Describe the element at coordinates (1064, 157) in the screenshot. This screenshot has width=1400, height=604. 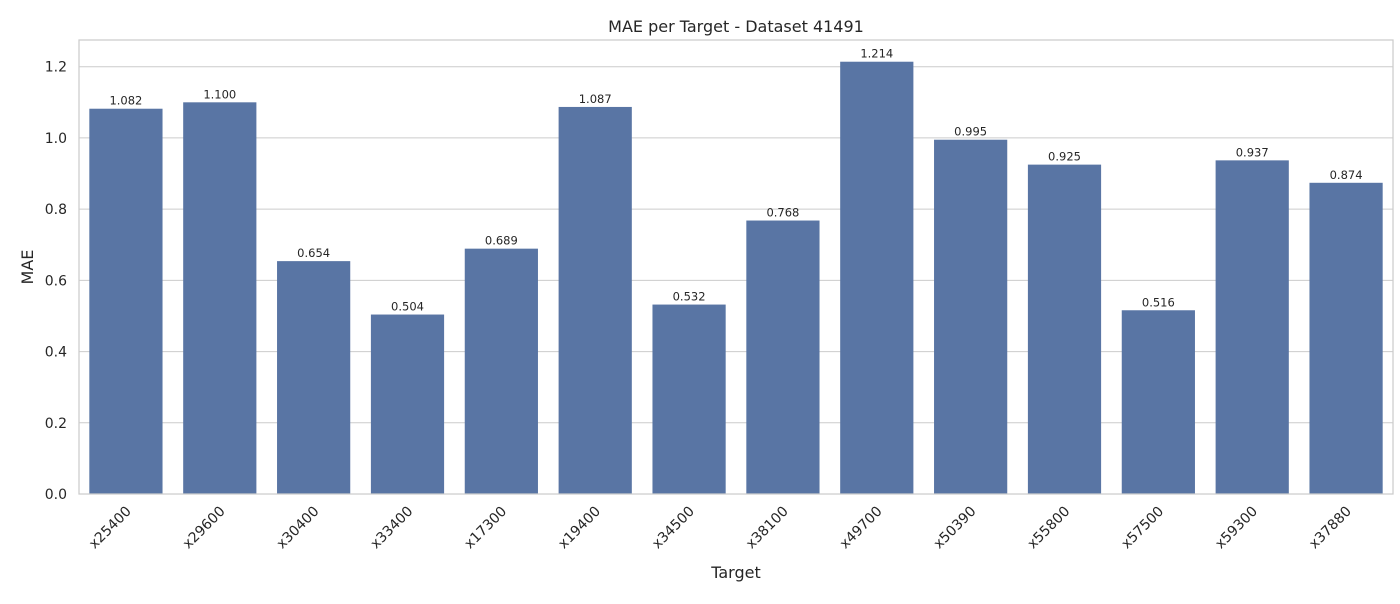
I see `bar-value-label: 0.925` at that location.